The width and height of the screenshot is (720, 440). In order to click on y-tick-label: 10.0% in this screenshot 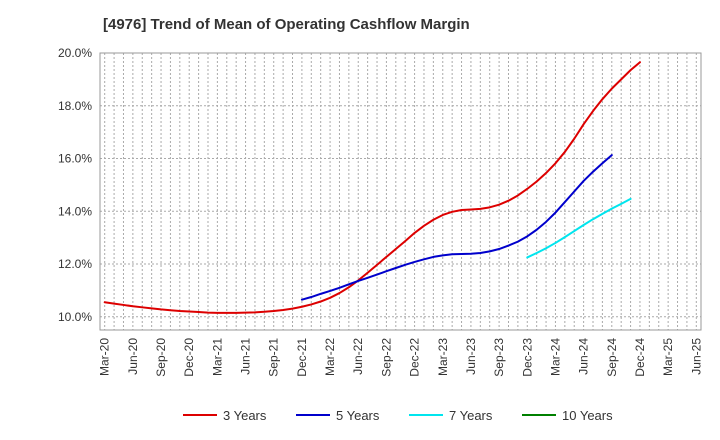, I will do `click(75, 317)`.